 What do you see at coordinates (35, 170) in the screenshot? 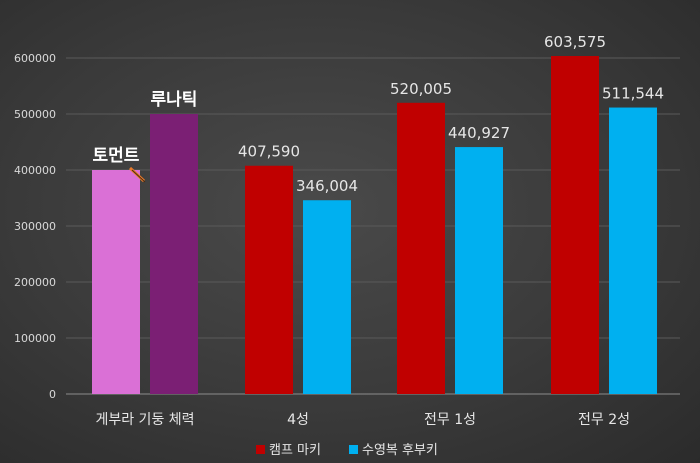
I see `y-tick-label: 400000` at bounding box center [35, 170].